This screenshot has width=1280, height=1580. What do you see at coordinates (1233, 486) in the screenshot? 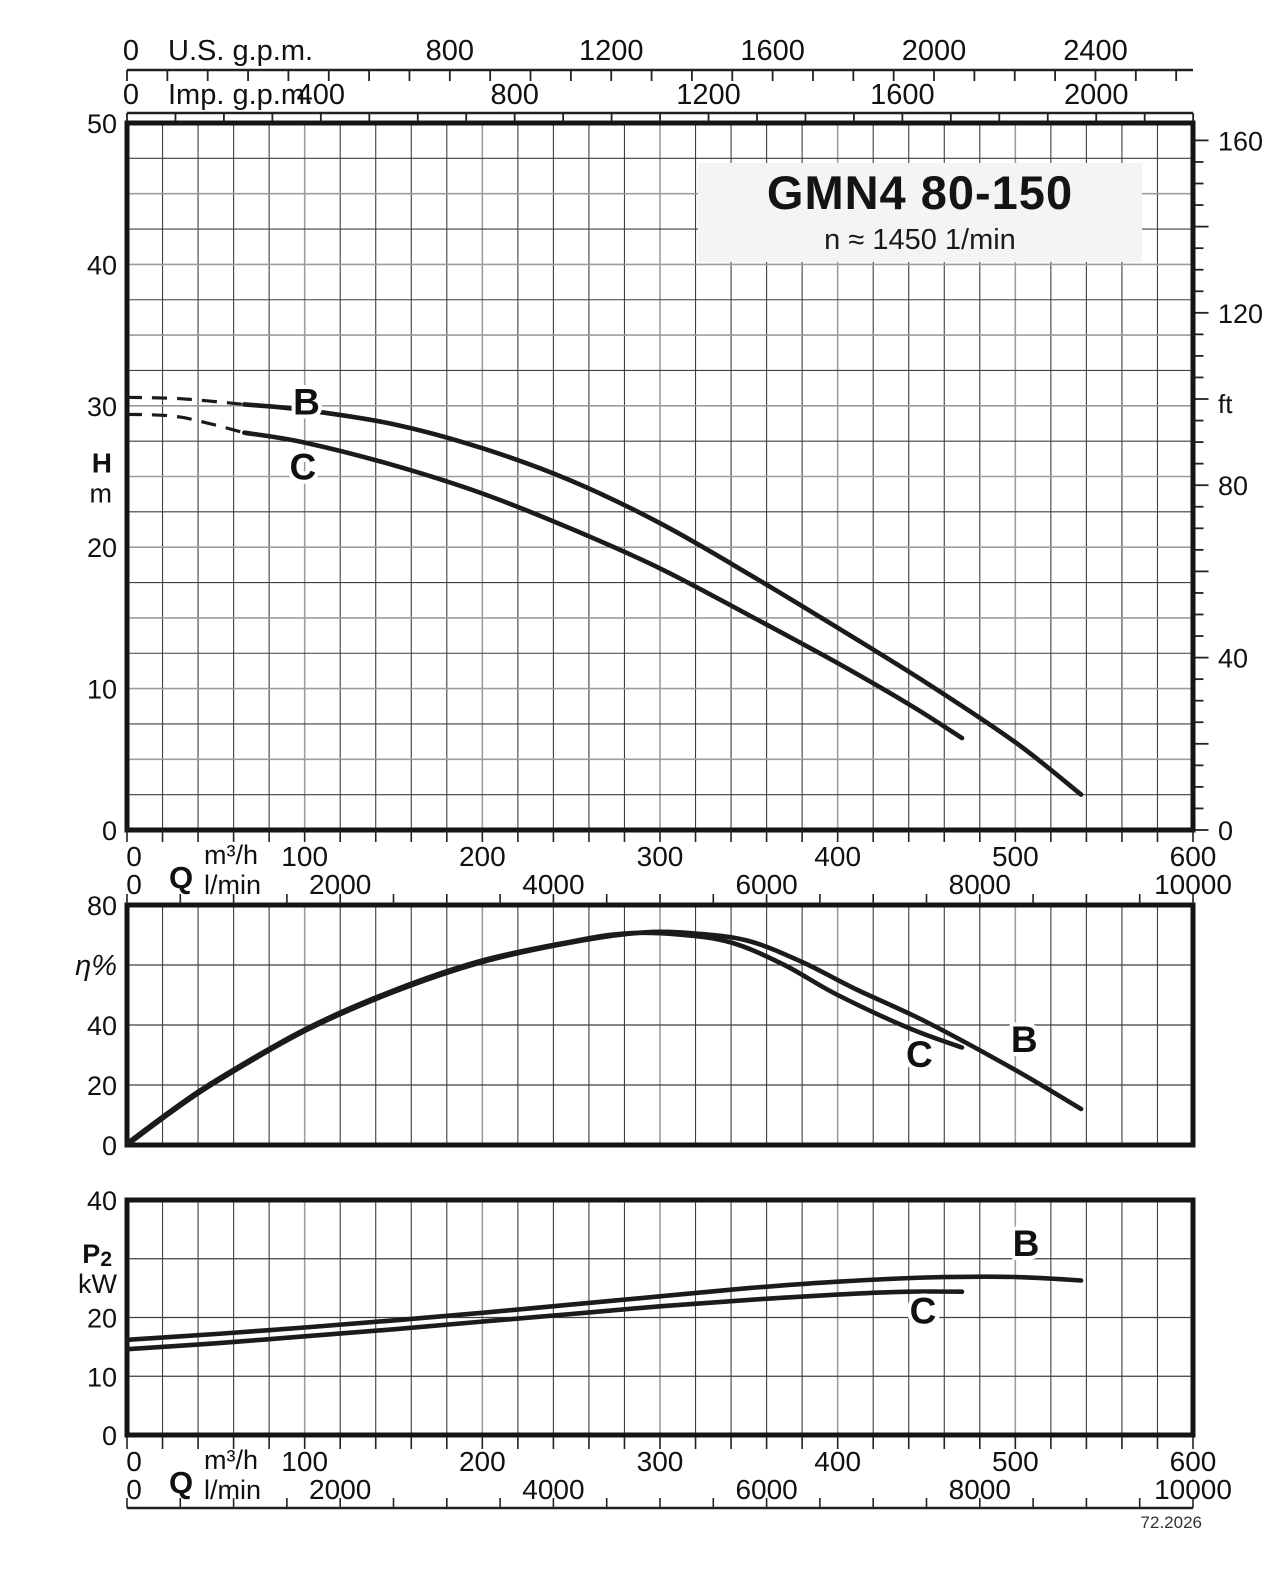
I see `ft-tick-label: 80` at bounding box center [1233, 486].